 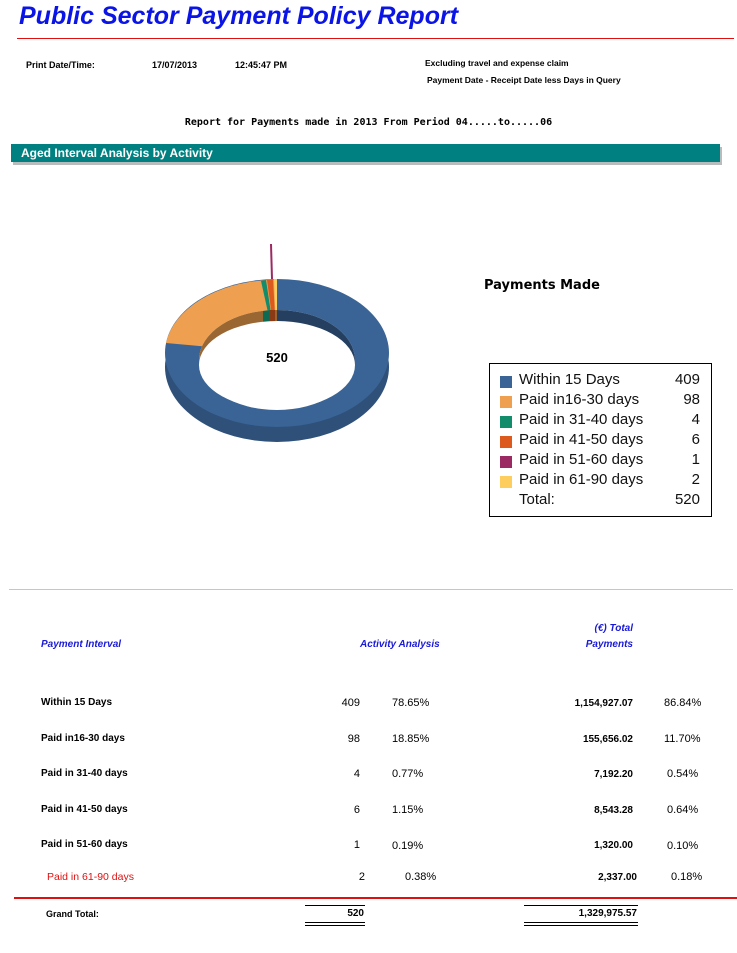 What do you see at coordinates (497, 63) in the screenshot?
I see `note-excluding: Excluding travel and expense claim` at bounding box center [497, 63].